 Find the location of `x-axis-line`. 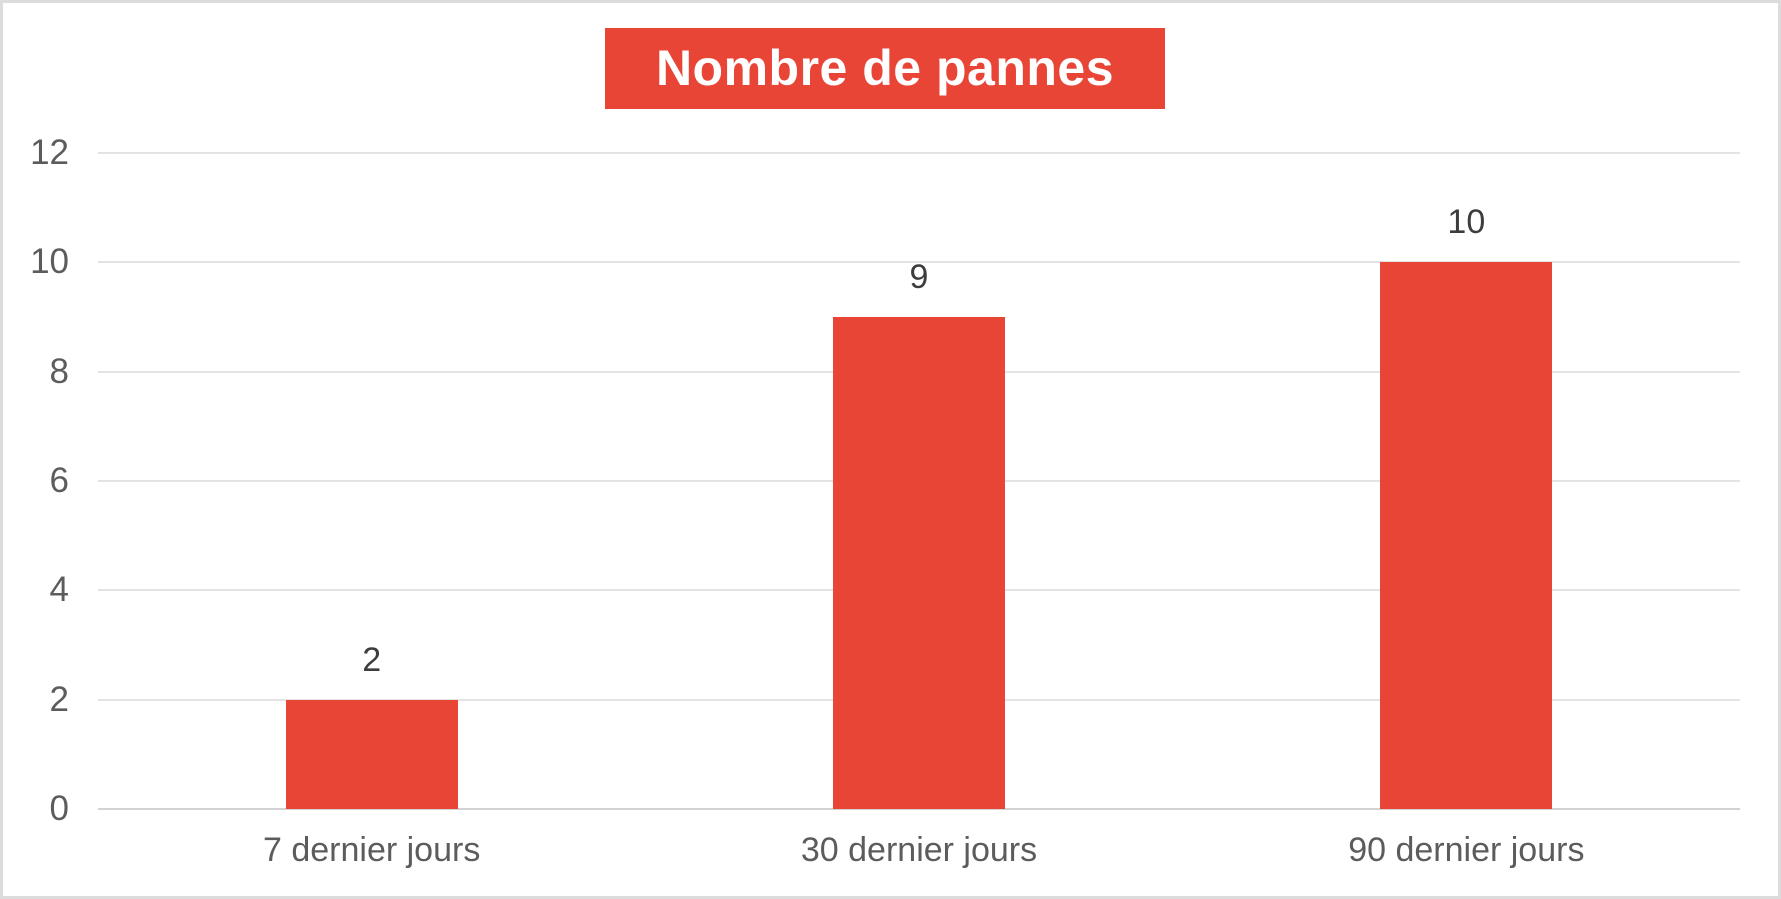

x-axis-line is located at coordinates (919, 809).